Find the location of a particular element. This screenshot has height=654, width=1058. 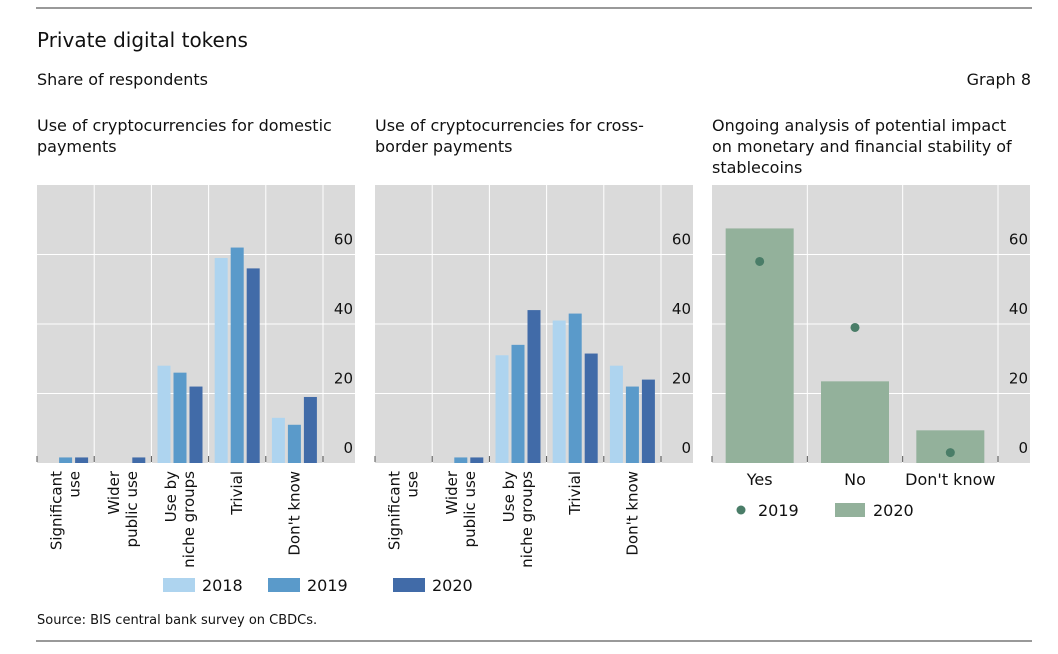

figure-title: Private digital tokens is located at coordinates (142, 40).